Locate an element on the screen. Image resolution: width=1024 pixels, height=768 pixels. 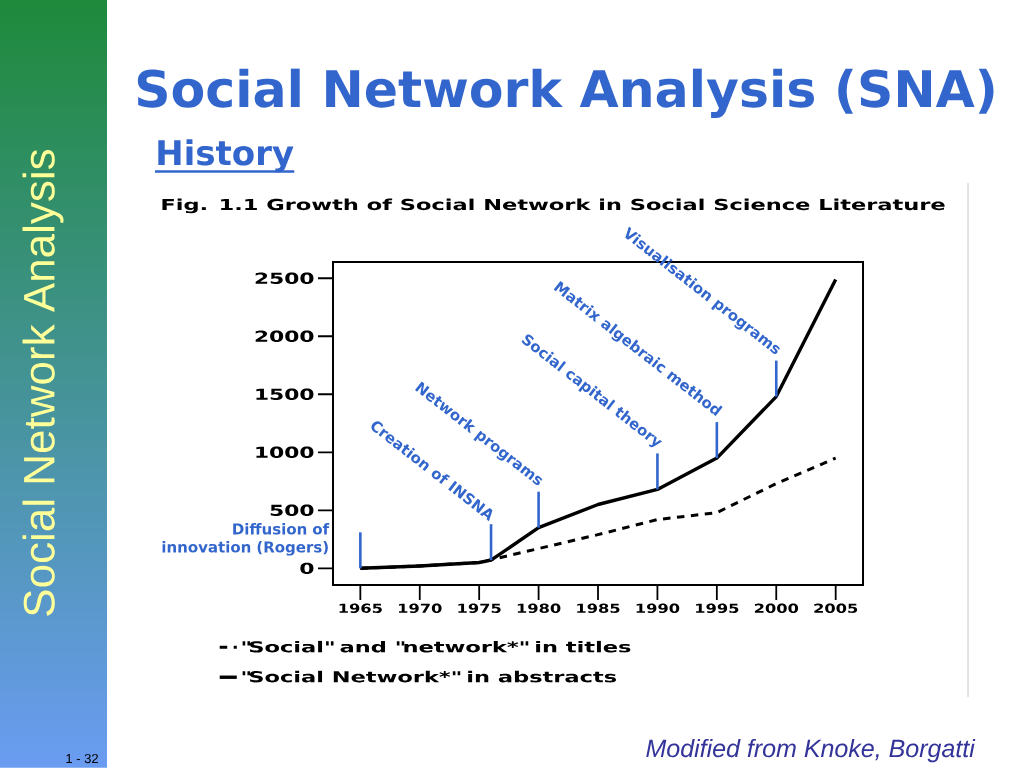
annotation: Diffusion of innovation (Rogers) is located at coordinates (246, 539).